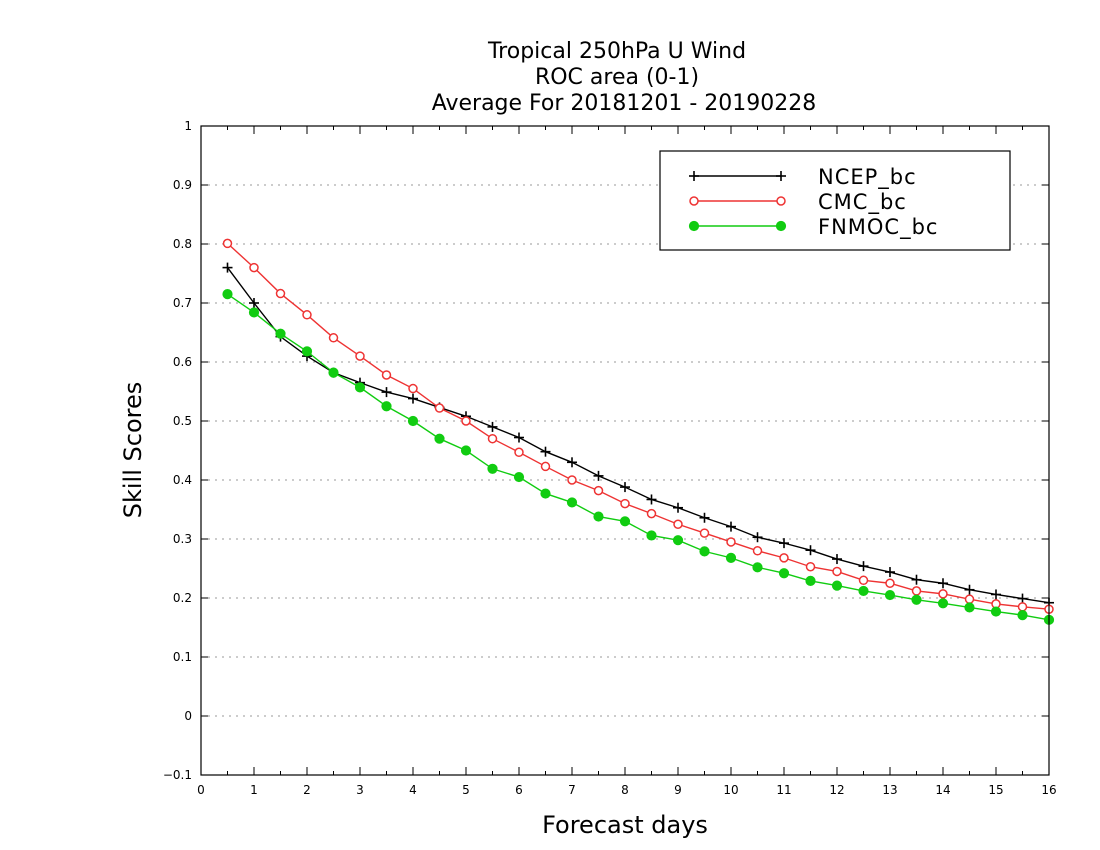  What do you see at coordinates (182, 303) in the screenshot?
I see `y-tick-label: 0.7` at bounding box center [182, 303].